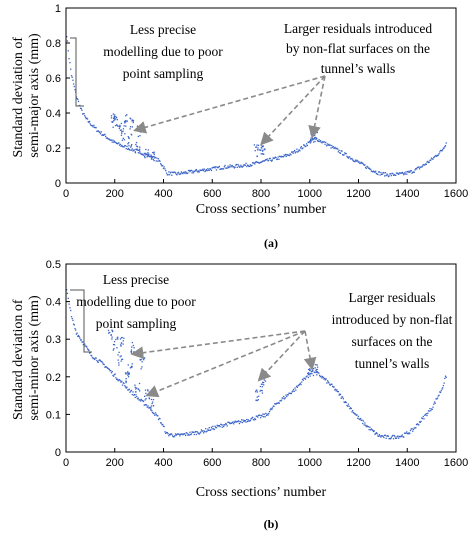 The width and height of the screenshot is (474, 540). Describe the element at coordinates (261, 209) in the screenshot. I see `x-axis-label-a: Cross sections’ number` at that location.